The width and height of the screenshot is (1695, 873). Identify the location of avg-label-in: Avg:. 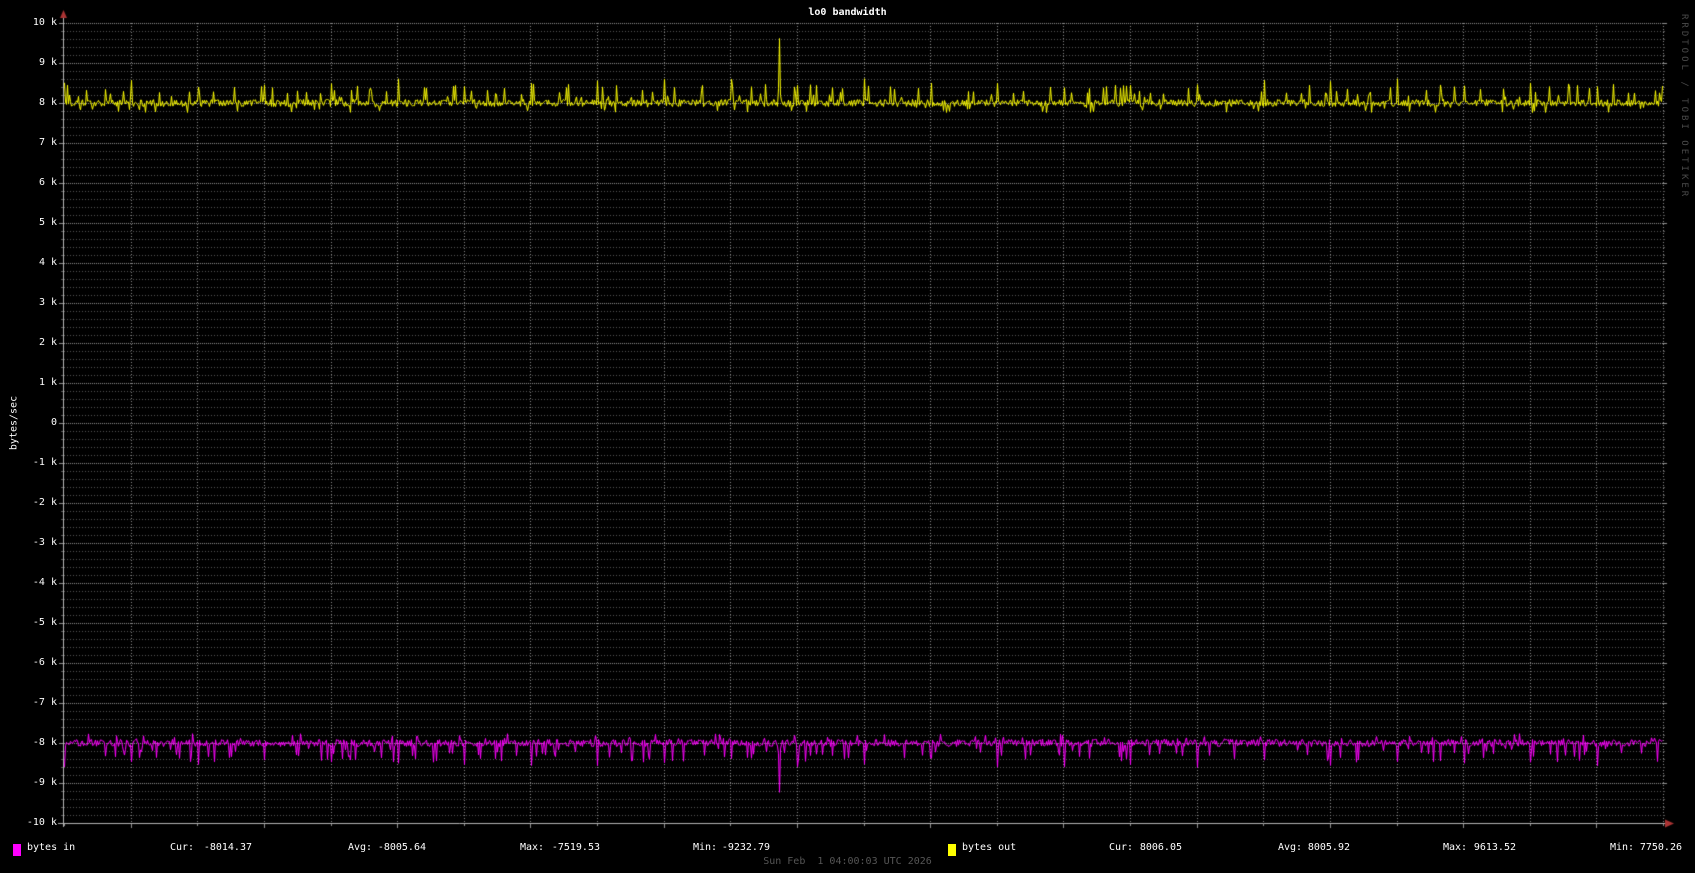
(360, 847).